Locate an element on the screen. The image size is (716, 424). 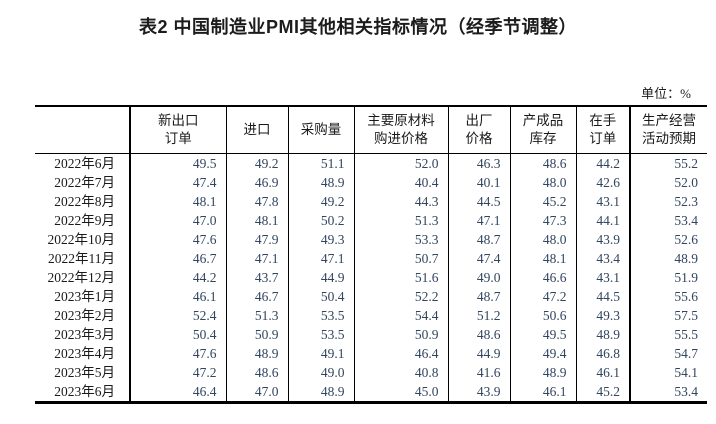
value-cell: 44.5 is located at coordinates (479, 201).